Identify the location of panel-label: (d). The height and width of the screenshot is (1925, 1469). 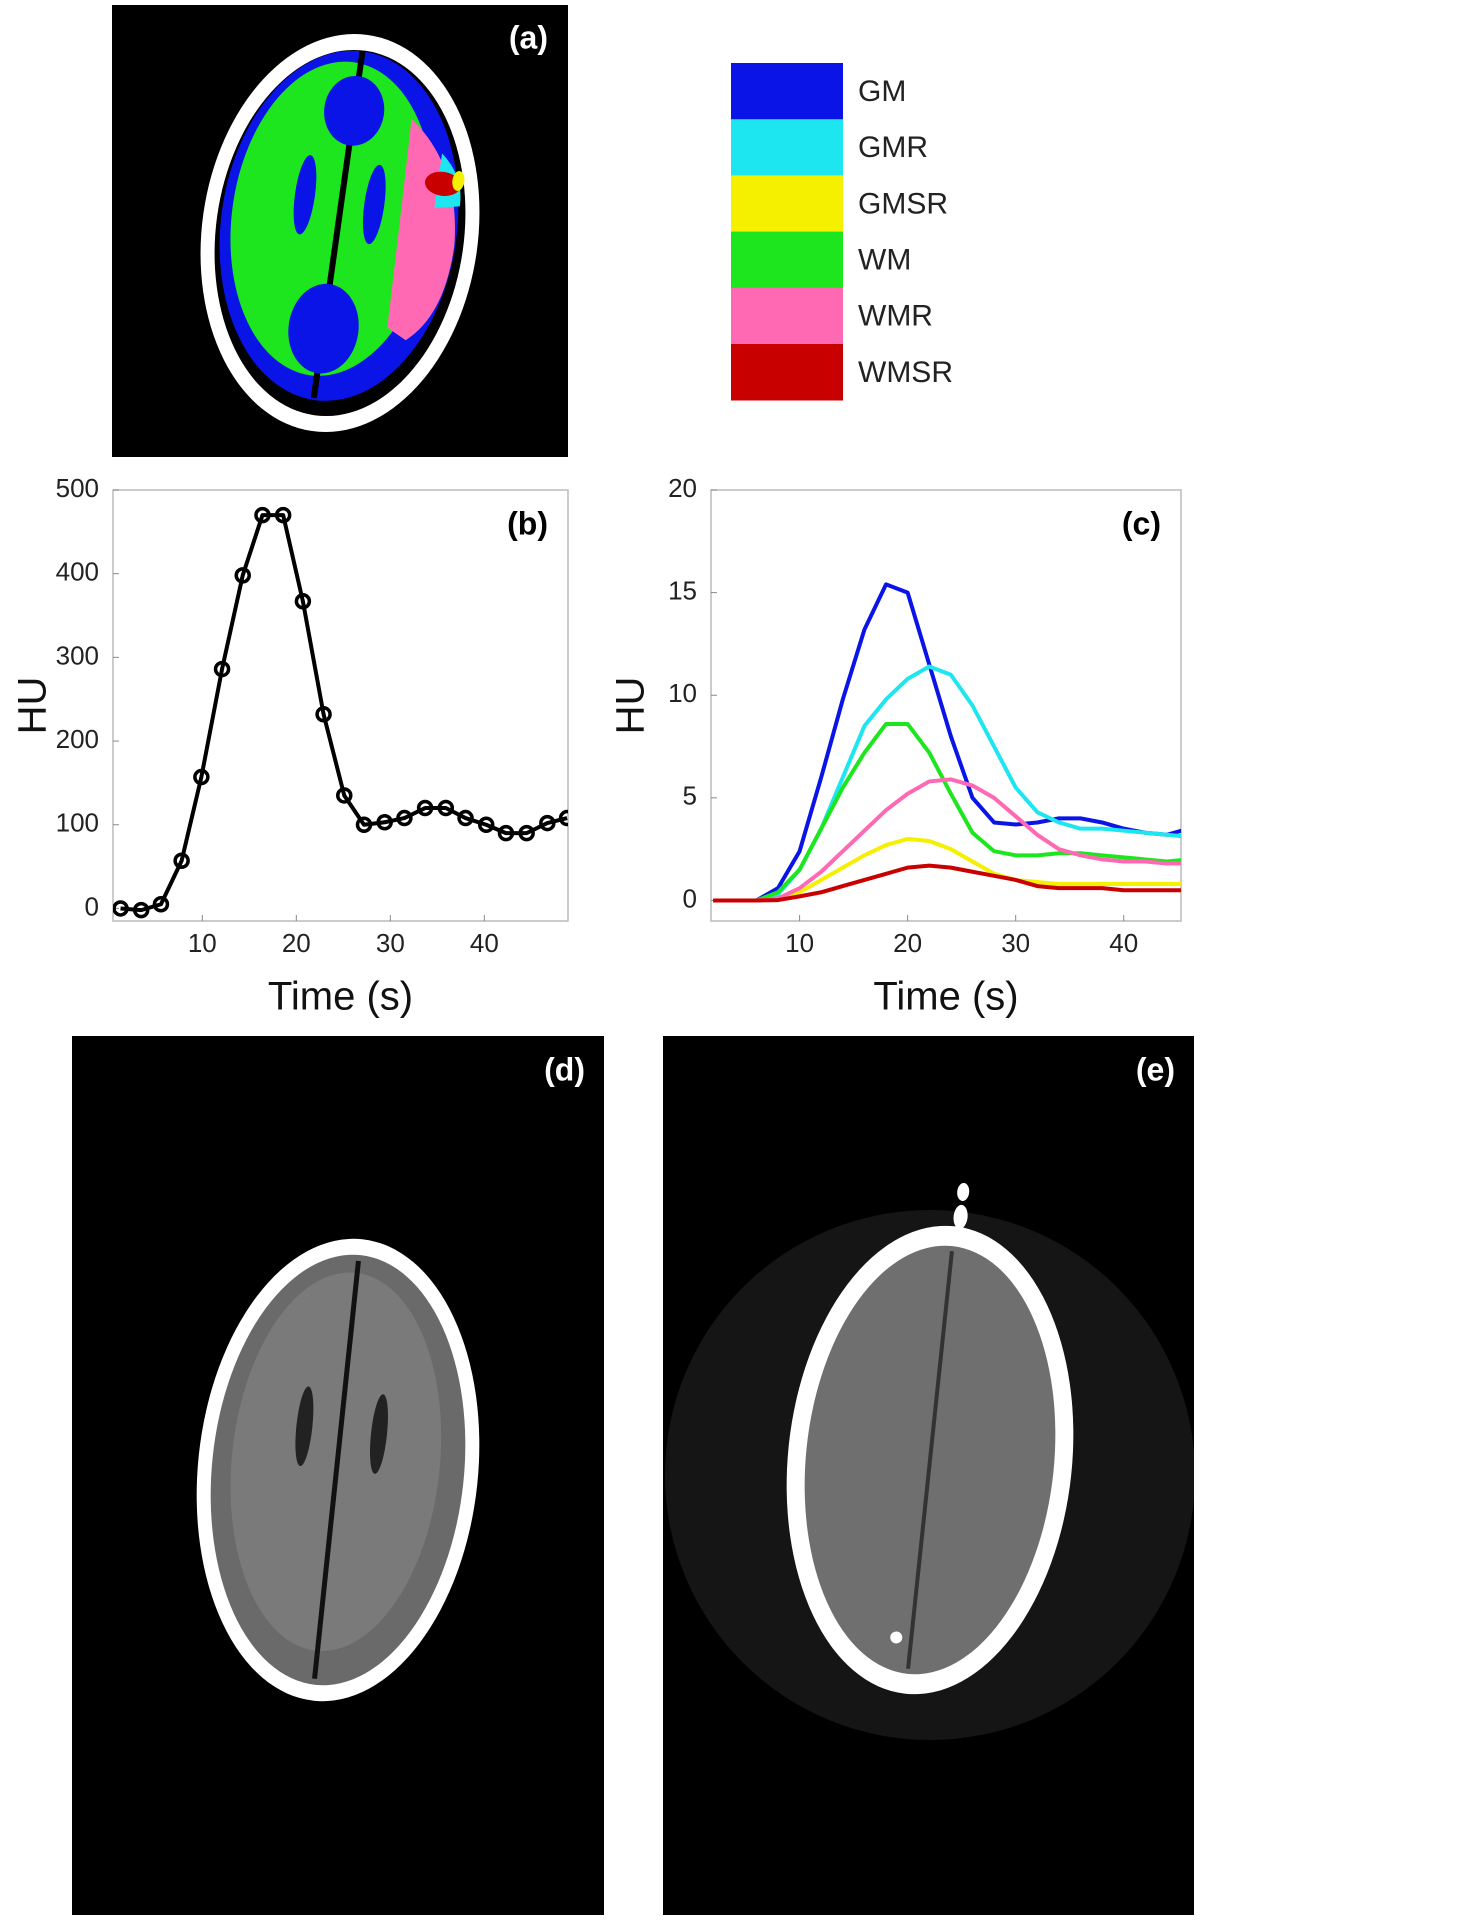
(564, 1069).